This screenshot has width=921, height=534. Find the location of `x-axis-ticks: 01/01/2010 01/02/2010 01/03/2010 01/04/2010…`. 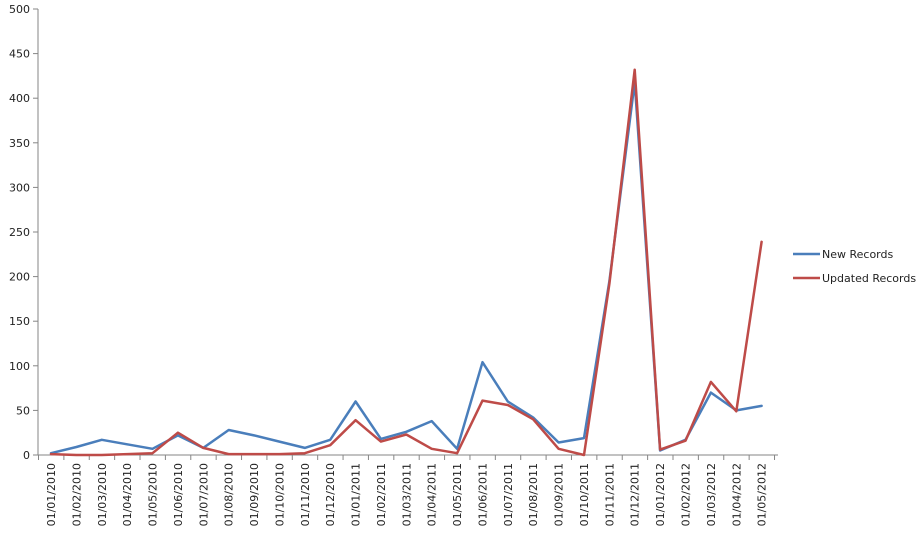

x-axis-ticks: 01/01/2010 01/02/2010 01/03/2010 01/04/2010… is located at coordinates (407, 490).